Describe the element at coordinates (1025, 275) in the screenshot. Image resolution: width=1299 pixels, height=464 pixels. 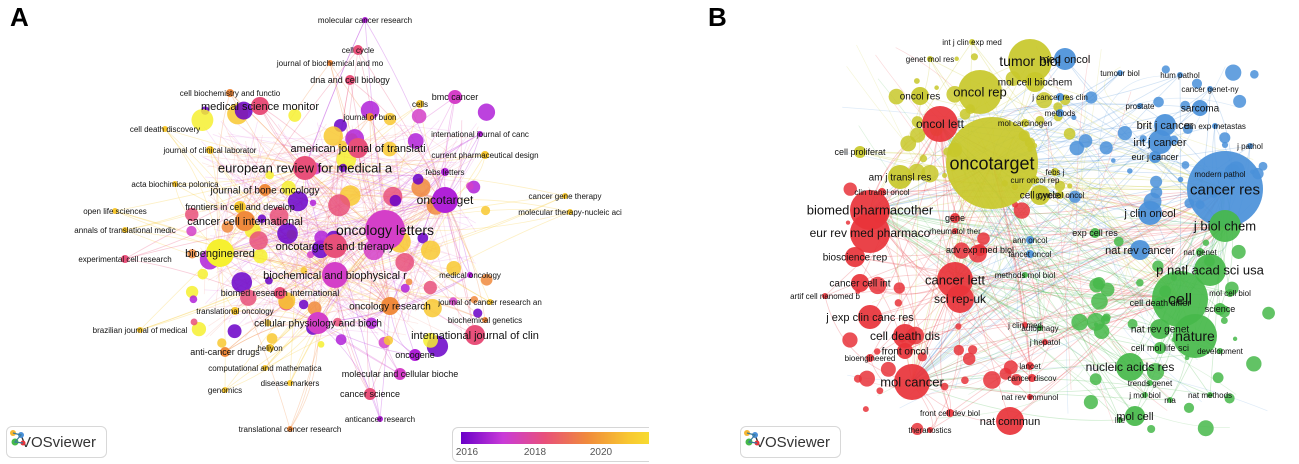
I see `journal-label: methods mol biol` at that location.